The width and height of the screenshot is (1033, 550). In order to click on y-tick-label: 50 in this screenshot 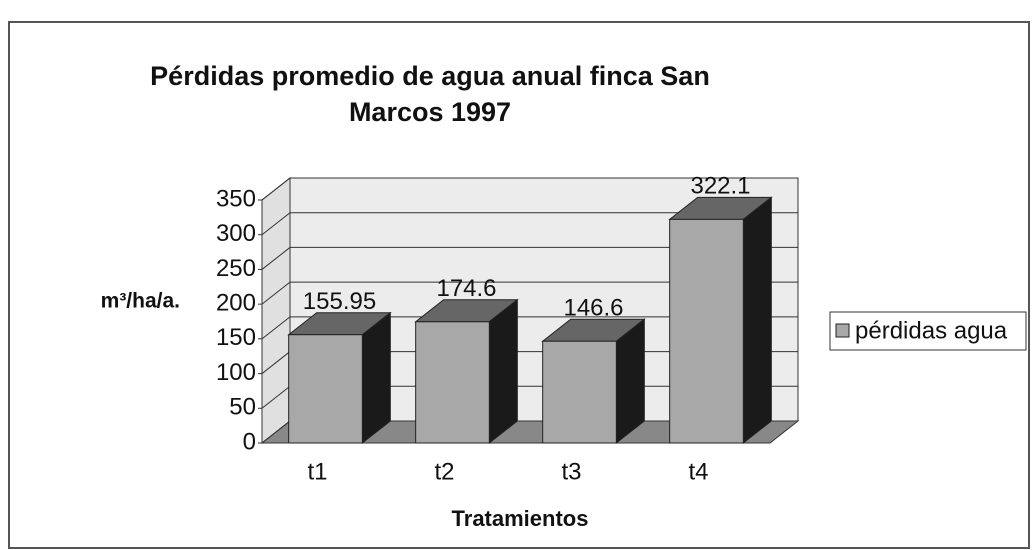, I will do `click(242, 407)`.